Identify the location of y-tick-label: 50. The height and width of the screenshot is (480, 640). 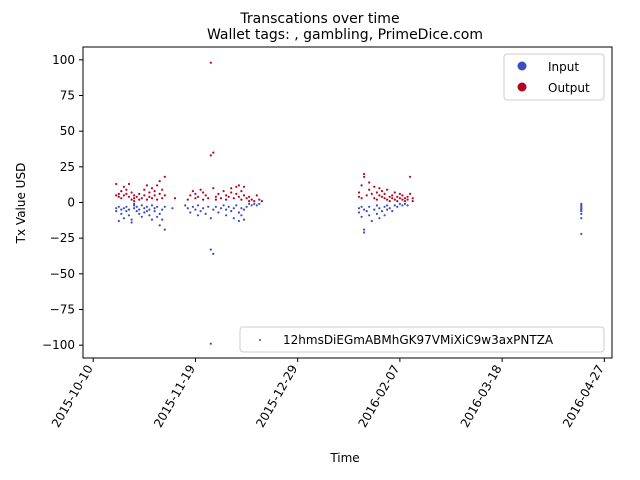
(67, 131).